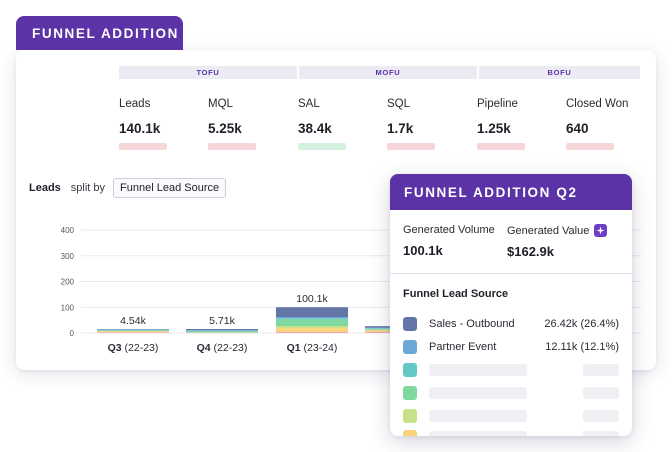  Describe the element at coordinates (400, 128) in the screenshot. I see `metric-value: 1.7k` at that location.